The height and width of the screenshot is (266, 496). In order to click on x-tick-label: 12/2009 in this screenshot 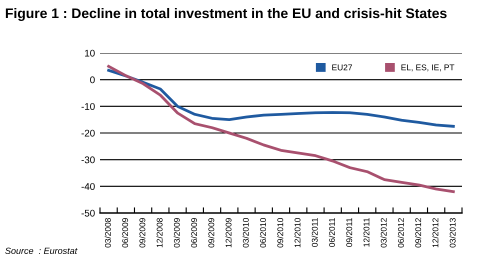, I will do `click(228, 233)`.